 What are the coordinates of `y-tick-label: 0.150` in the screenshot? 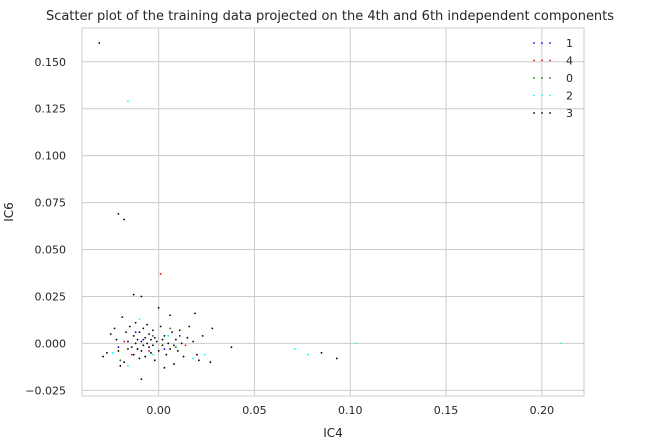 It's located at (51, 62).